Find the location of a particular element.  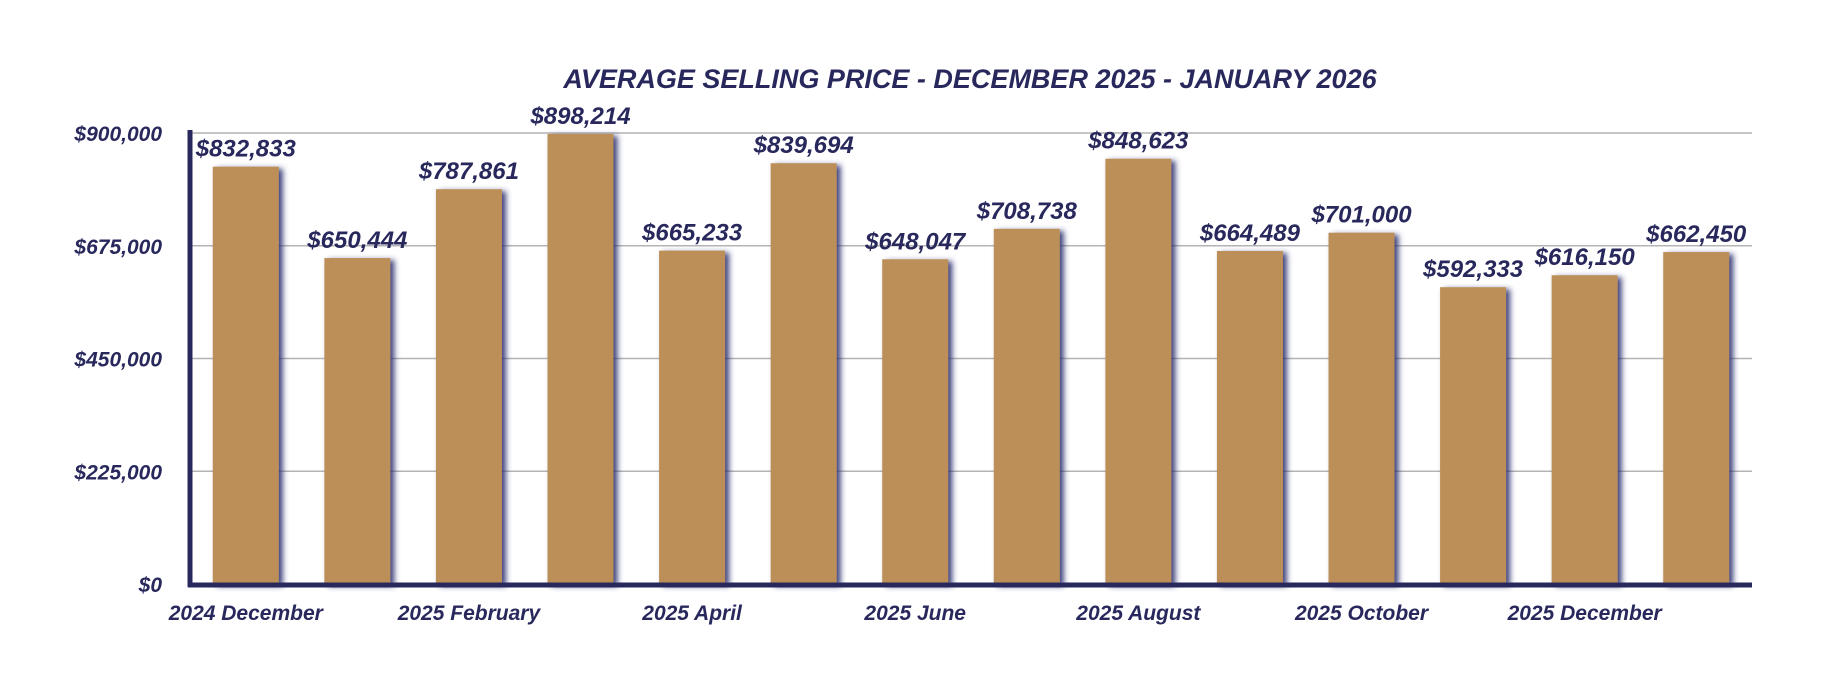

x-tick-label: 2025 December is located at coordinates (1585, 613).